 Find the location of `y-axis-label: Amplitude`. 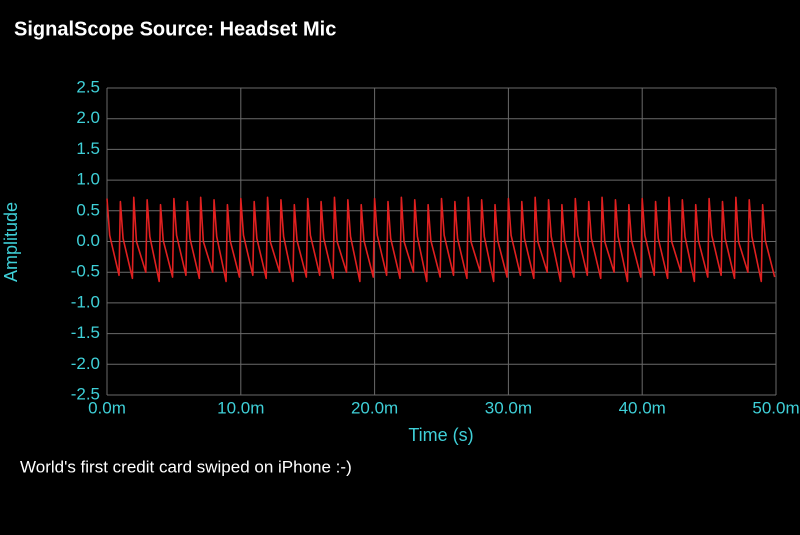

y-axis-label: Amplitude is located at coordinates (11, 242).